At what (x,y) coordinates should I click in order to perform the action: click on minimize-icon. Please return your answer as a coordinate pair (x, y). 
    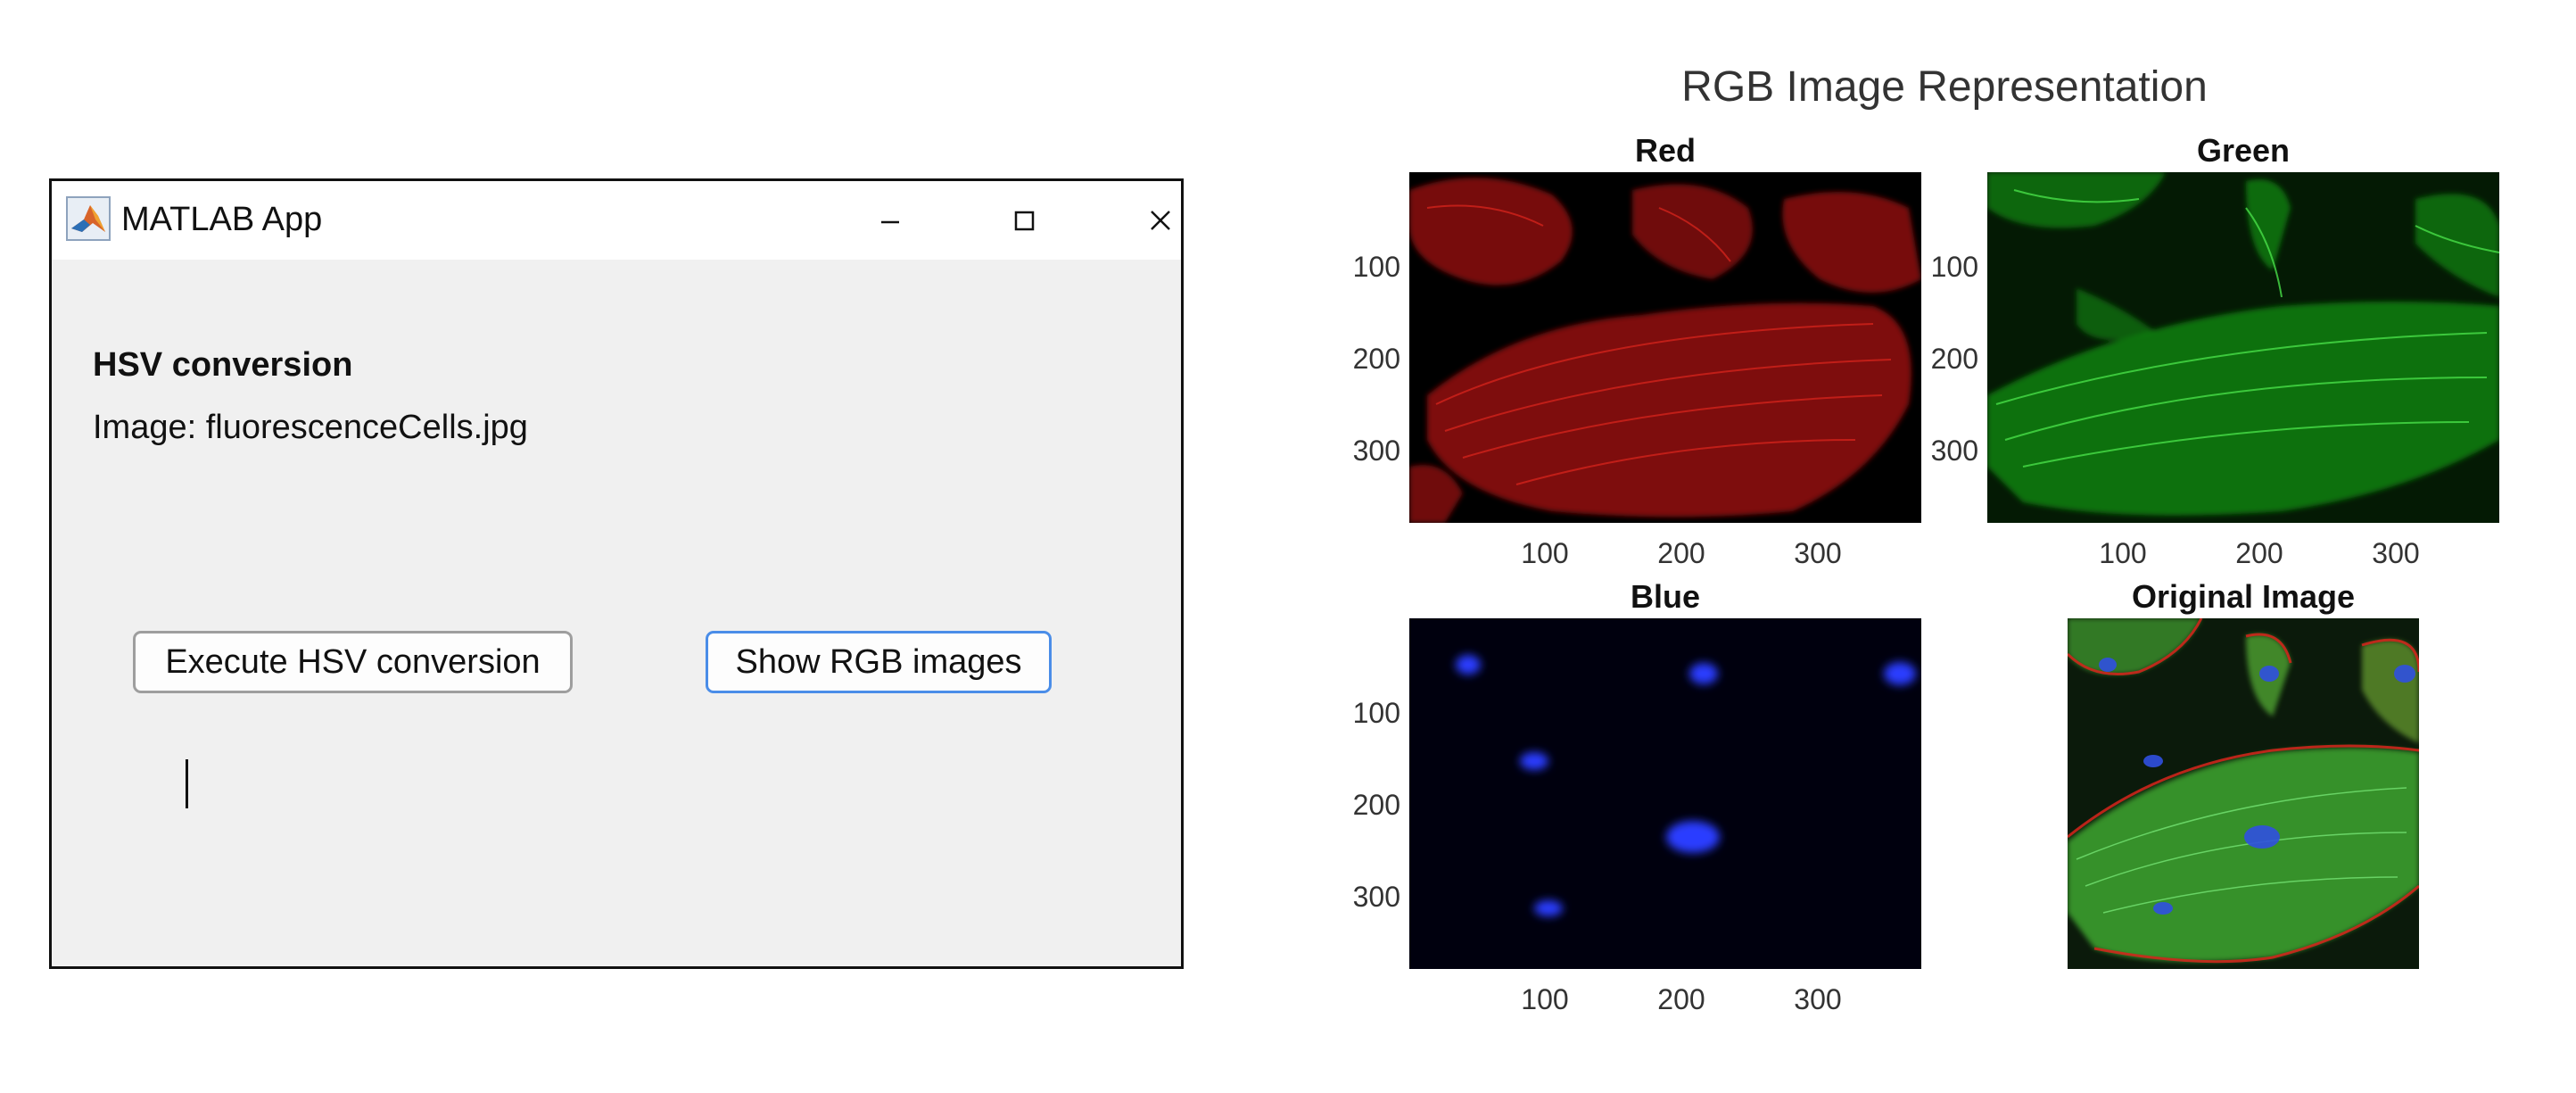
    Looking at the image, I should click on (890, 222).